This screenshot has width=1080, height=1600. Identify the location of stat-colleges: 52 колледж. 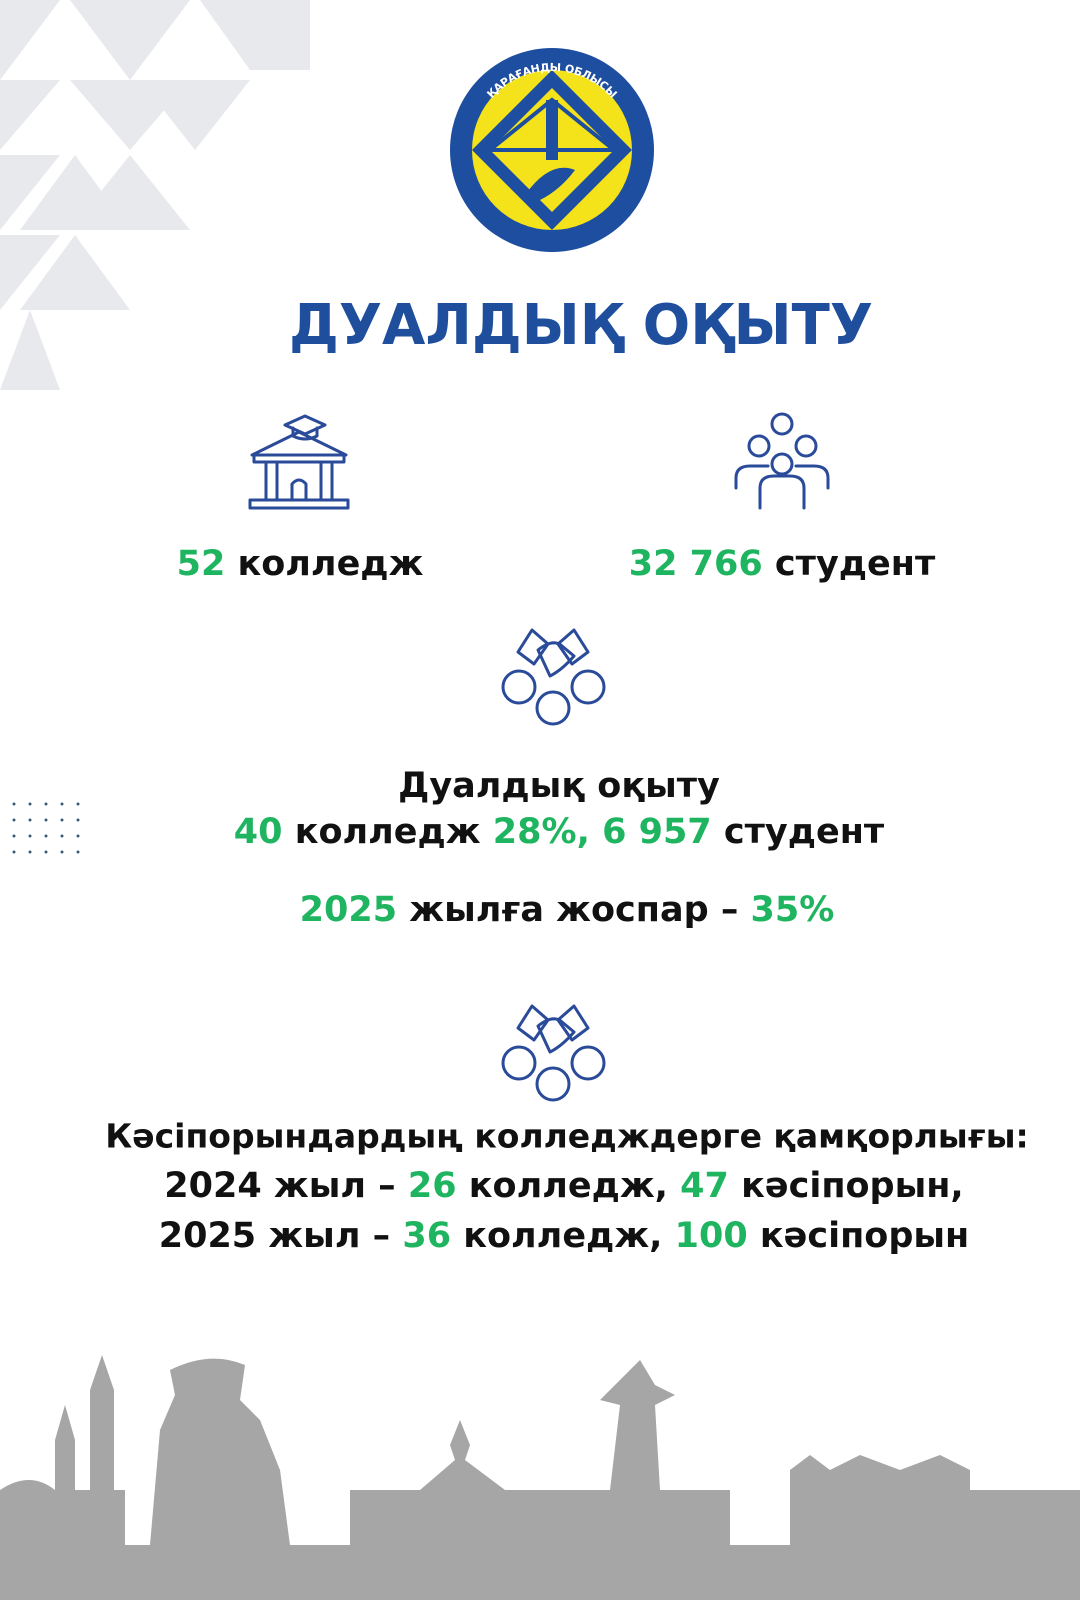
(300, 564).